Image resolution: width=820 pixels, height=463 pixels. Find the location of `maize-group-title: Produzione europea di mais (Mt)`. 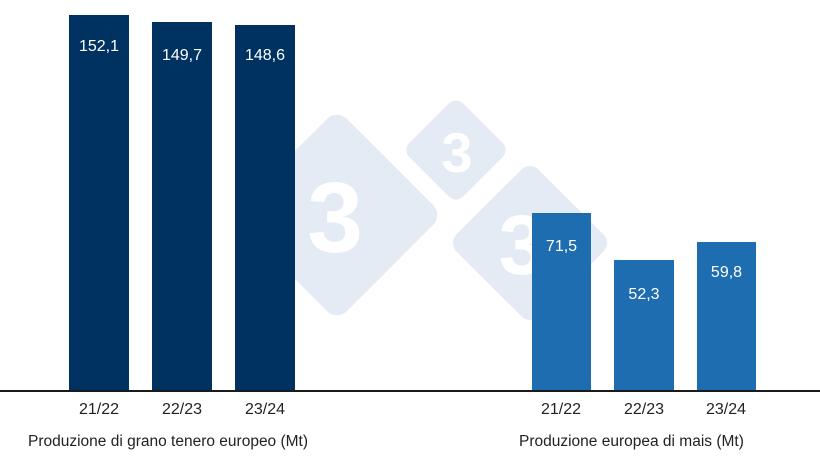

maize-group-title: Produzione europea di mais (Mt) is located at coordinates (631, 441).